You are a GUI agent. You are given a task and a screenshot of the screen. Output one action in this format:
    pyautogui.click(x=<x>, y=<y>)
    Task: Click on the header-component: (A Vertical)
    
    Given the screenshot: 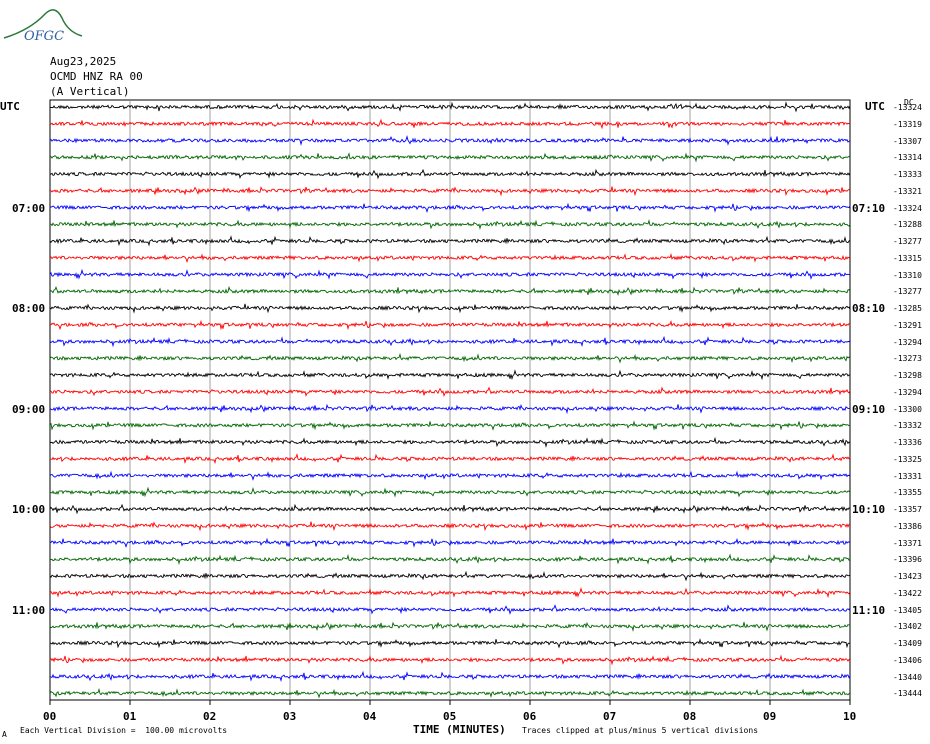 What is the action you would take?
    pyautogui.click(x=90, y=91)
    